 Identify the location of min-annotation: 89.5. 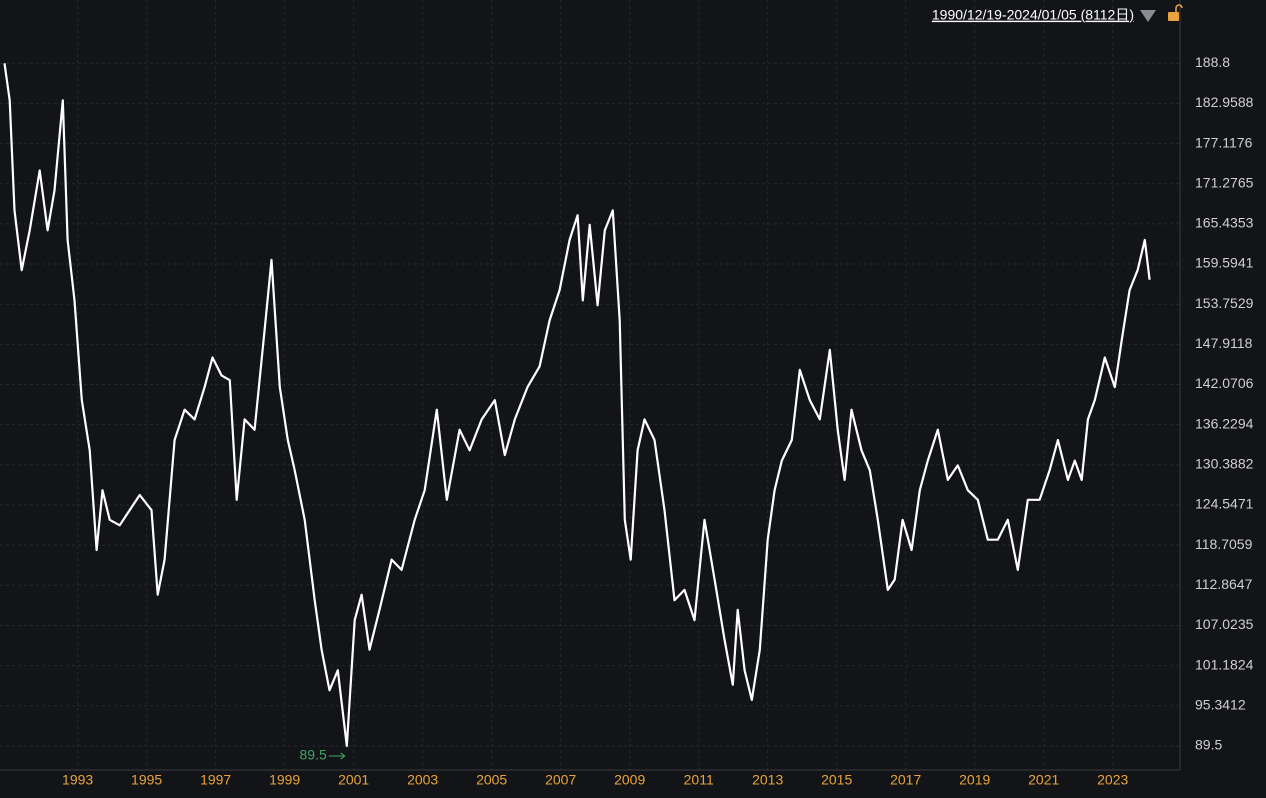
(313, 755).